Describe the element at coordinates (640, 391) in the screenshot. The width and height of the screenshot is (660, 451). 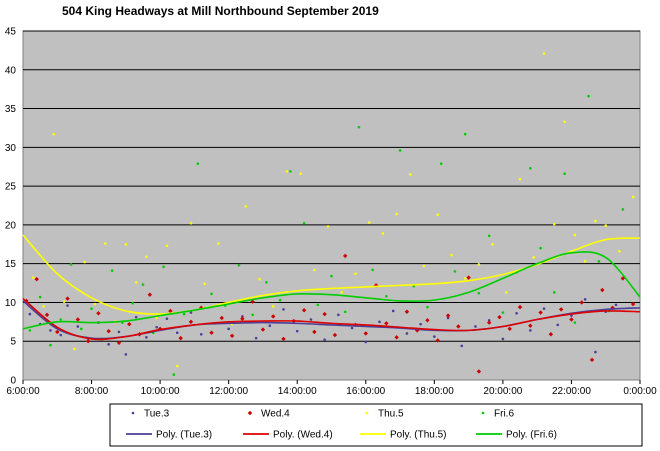
I see `x-tick-label: 0:00:00` at that location.